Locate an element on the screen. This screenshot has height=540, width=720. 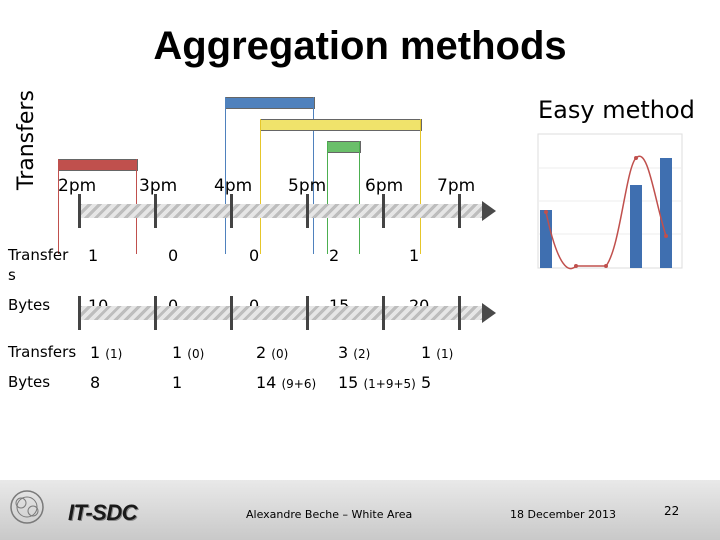
timeline-axis-top is located at coordinates (288, 211).